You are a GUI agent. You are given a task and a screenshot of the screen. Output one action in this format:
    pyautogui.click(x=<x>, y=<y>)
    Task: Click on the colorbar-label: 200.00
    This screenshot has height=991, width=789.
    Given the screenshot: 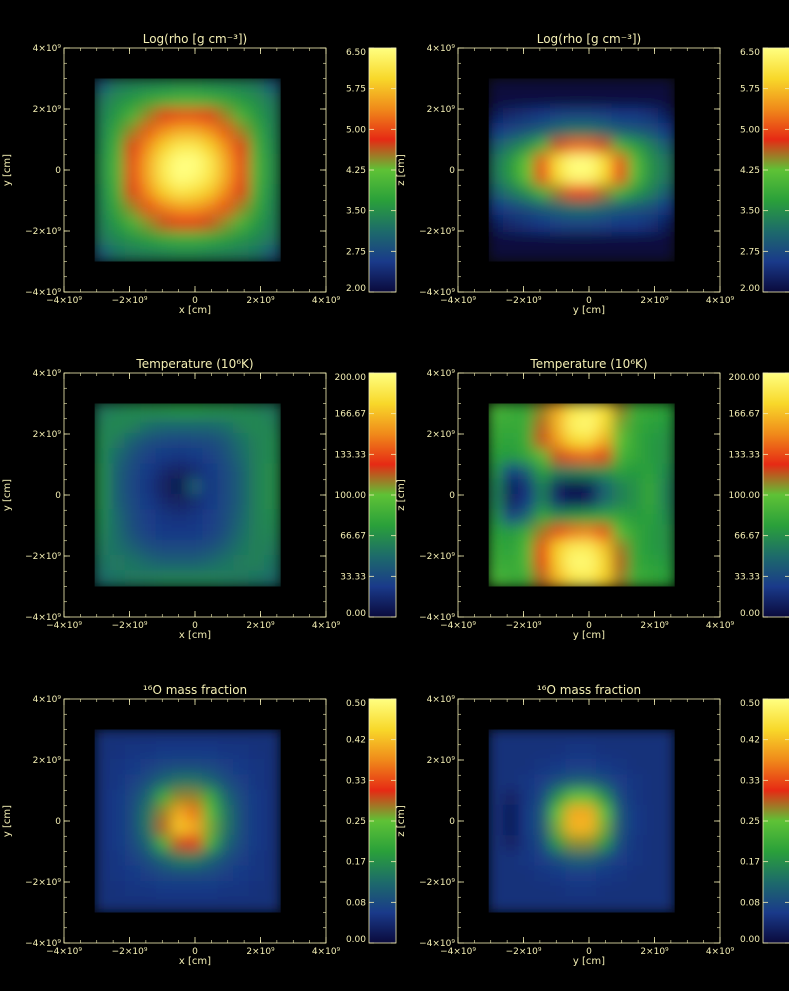 What is the action you would take?
    pyautogui.click(x=745, y=378)
    